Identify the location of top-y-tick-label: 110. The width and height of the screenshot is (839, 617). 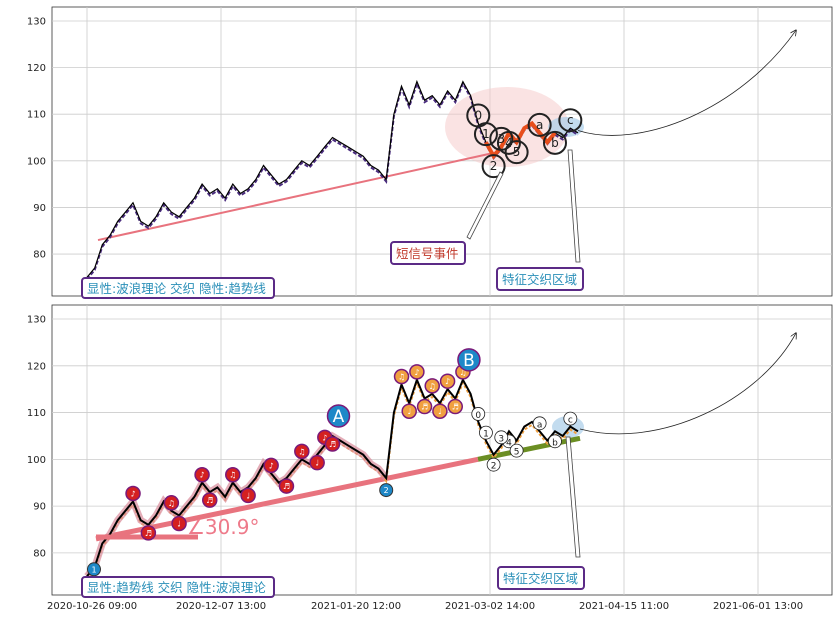
(36, 115).